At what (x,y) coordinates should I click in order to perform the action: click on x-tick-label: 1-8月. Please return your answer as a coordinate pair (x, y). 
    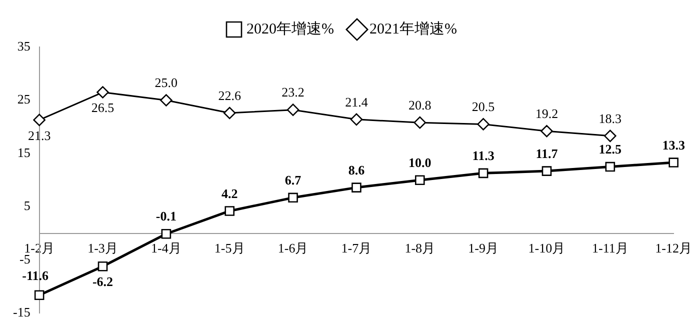
    Looking at the image, I should click on (420, 248).